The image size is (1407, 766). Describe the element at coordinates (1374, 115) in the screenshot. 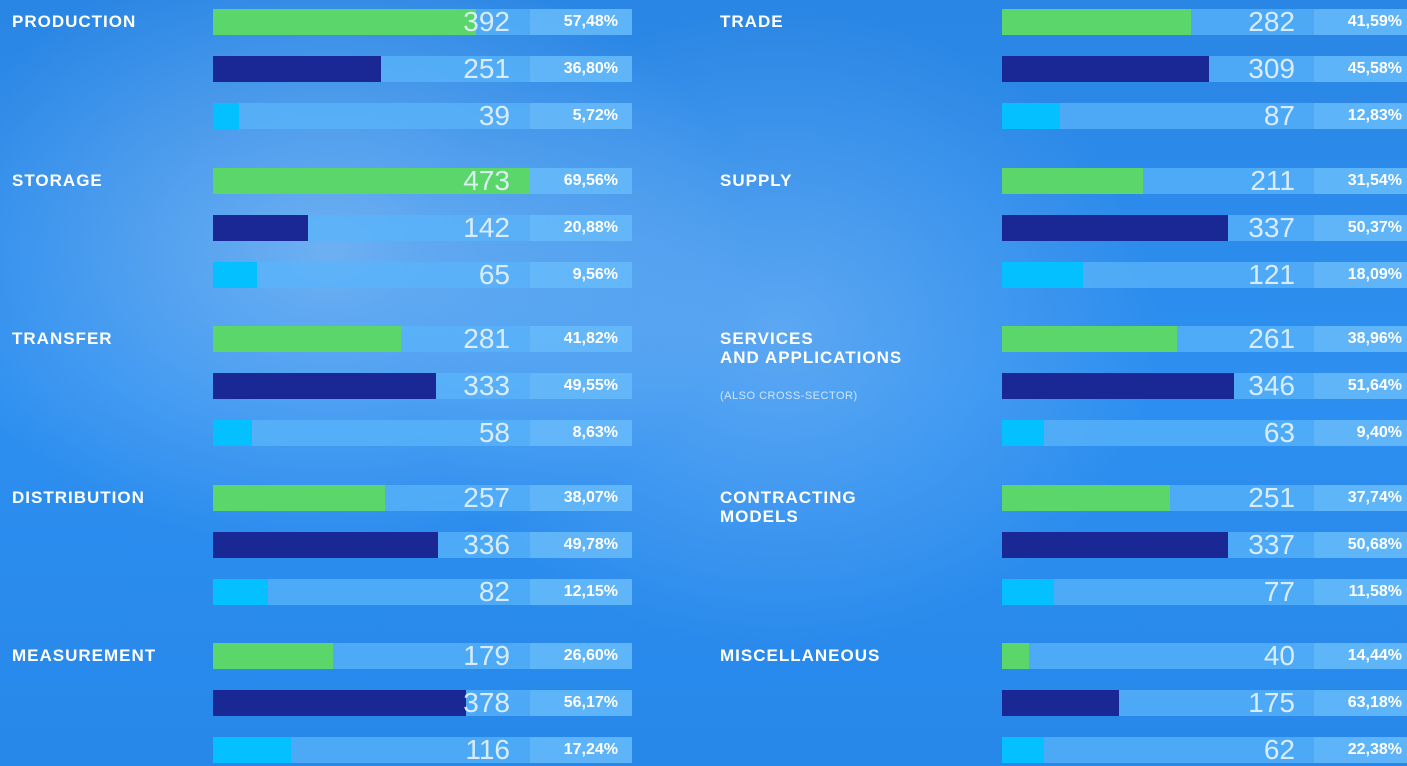

I see `percent-label: 12,83%` at that location.